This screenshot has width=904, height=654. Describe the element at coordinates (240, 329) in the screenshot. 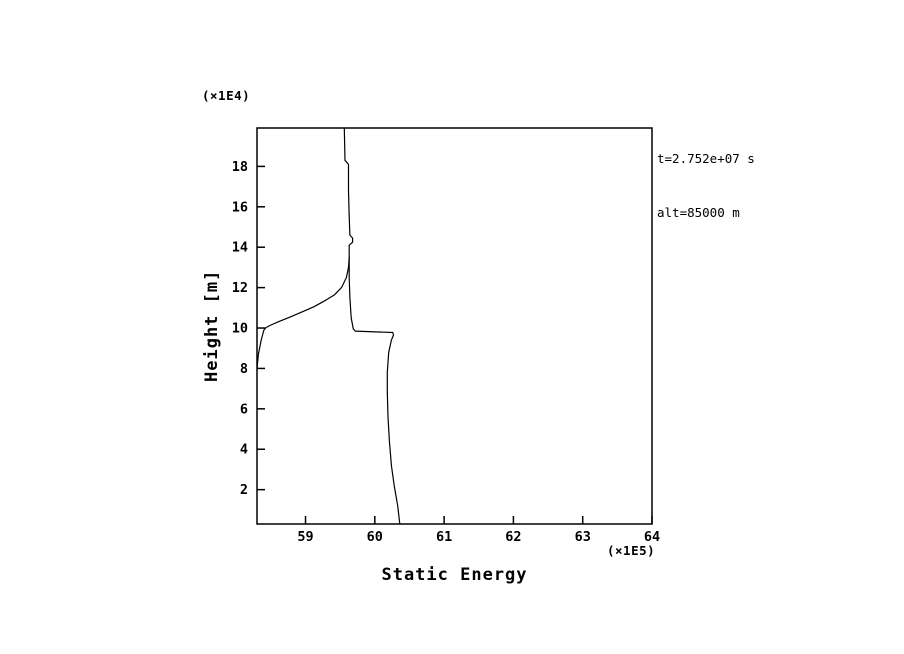

I see `y-tick-label: 10` at that location.